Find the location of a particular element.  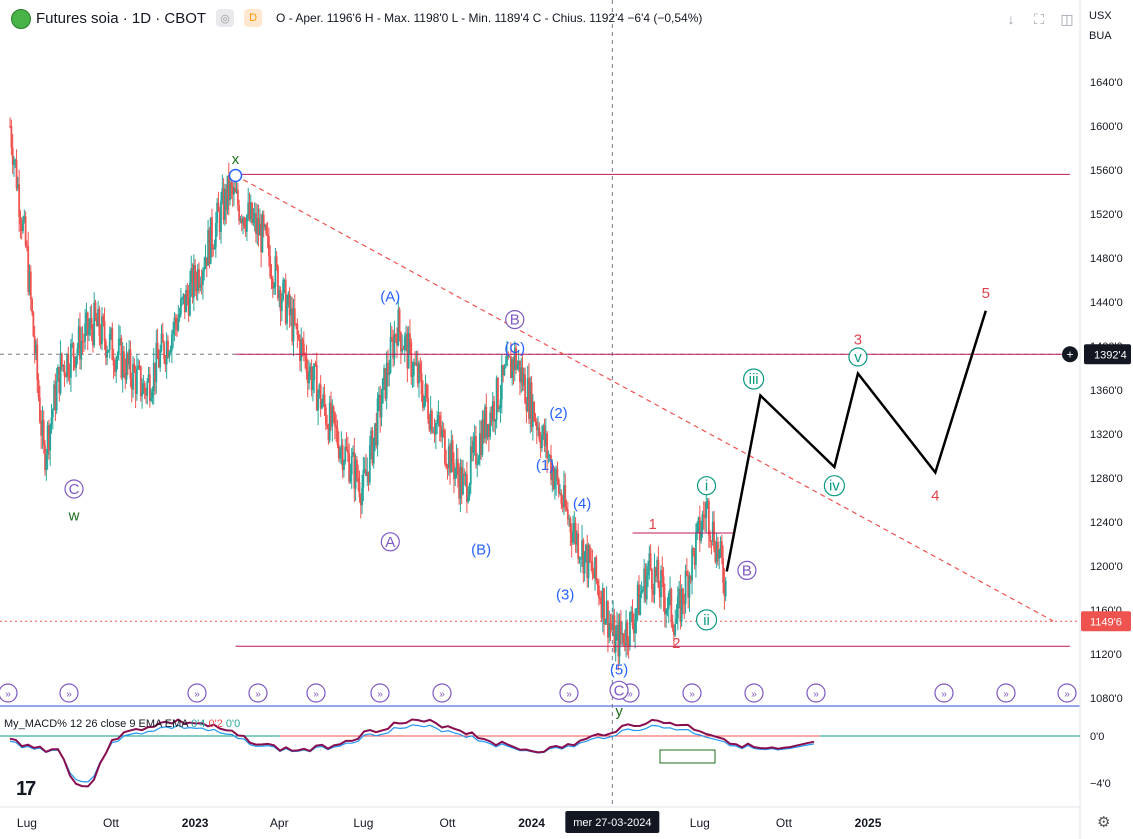

macd-v2: 0'2 is located at coordinates (215, 724).